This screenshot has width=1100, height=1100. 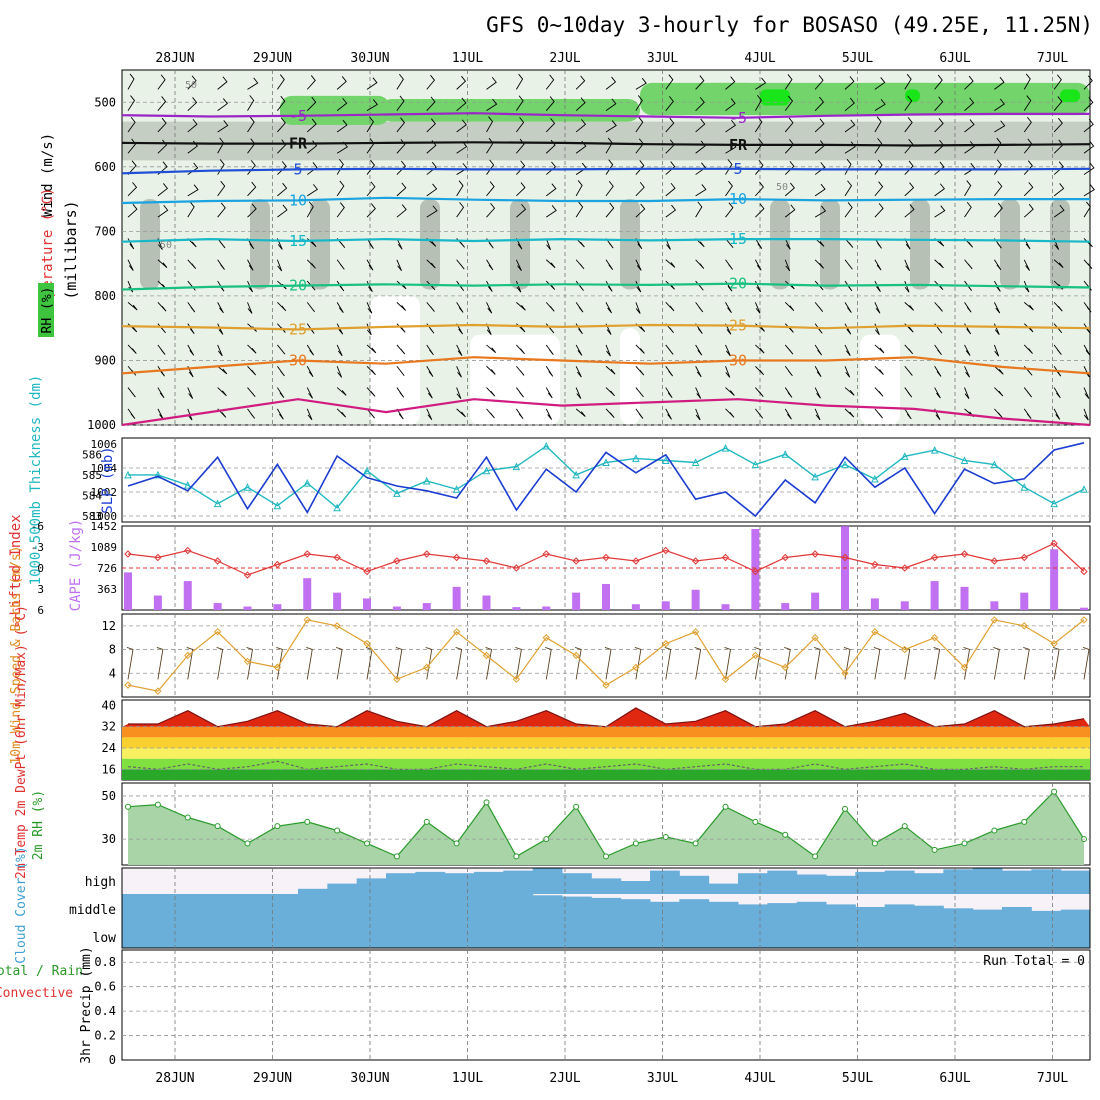 What do you see at coordinates (105, 102) in the screenshot?
I see `pressure-tick: 500` at bounding box center [105, 102].